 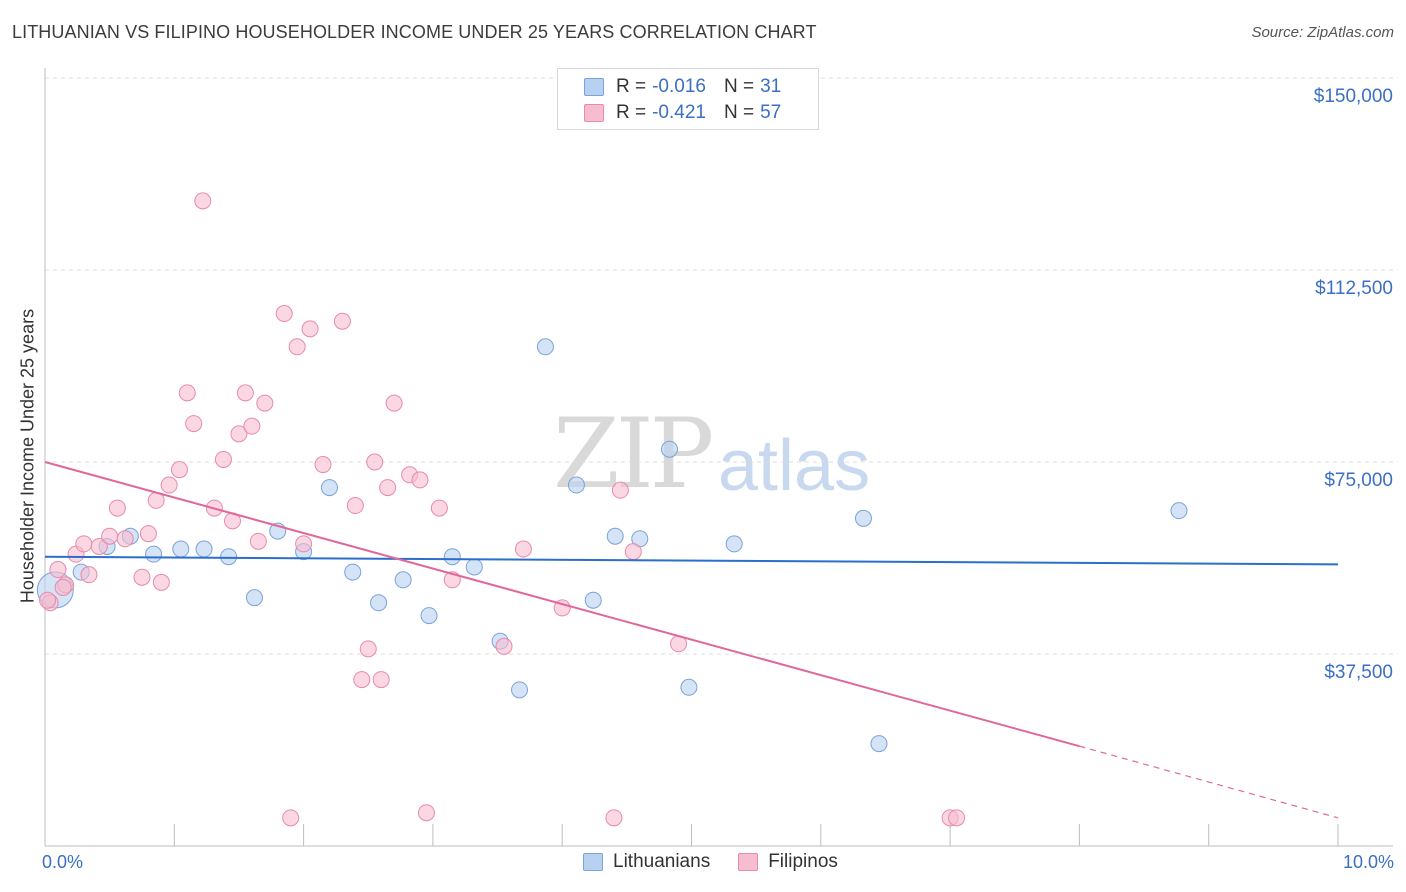 I want to click on y-axis-label: Householder Income Under 25 years, so click(x=27, y=456).